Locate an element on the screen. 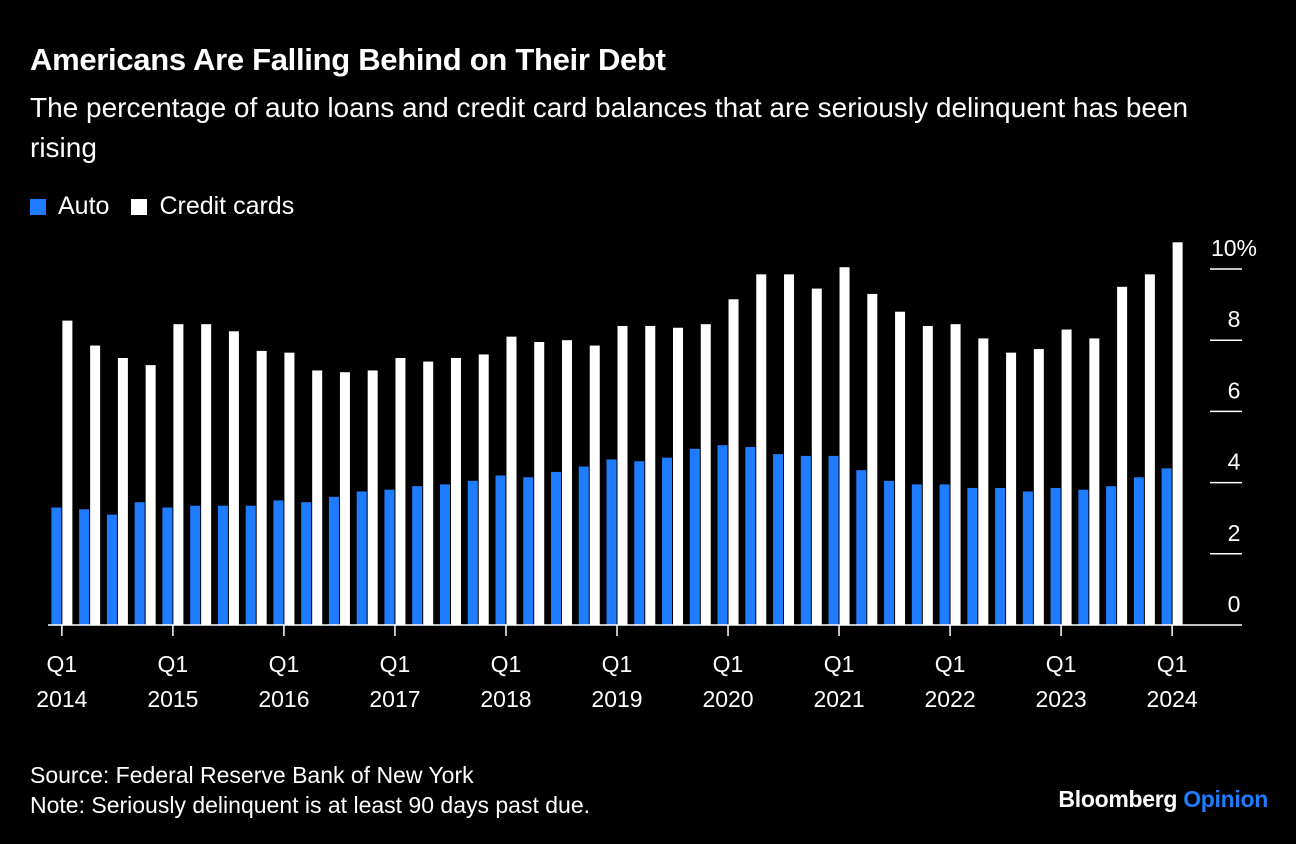  brand-suffix: Opinion is located at coordinates (1225, 799).